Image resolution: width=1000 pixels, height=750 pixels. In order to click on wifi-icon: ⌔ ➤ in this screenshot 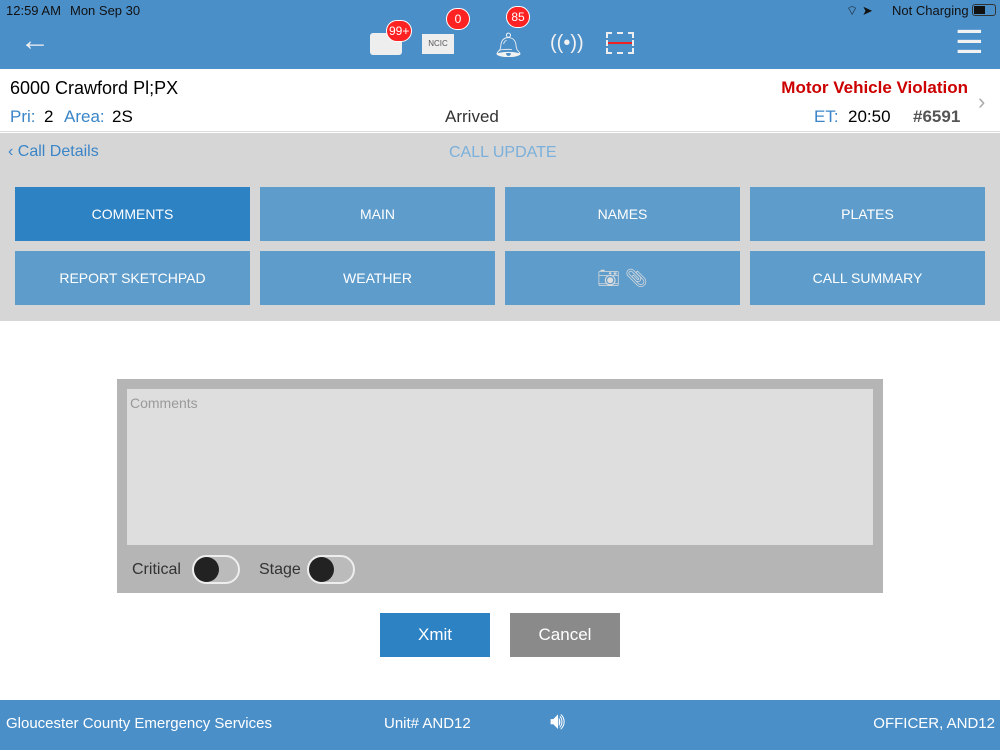, I will do `click(859, 10)`.